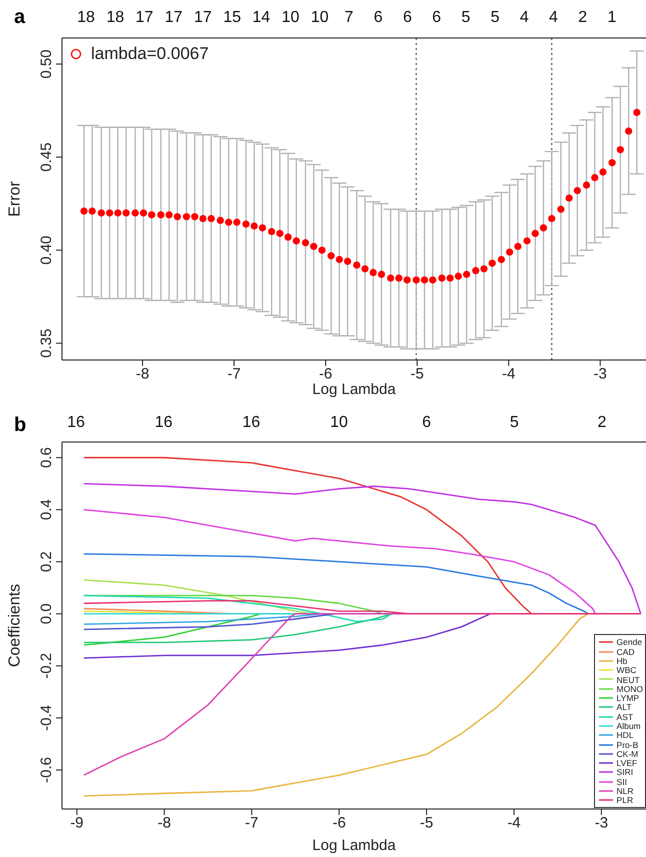 This screenshot has width=646, height=857. Describe the element at coordinates (46, 770) in the screenshot. I see `y-tick-label: -0.6` at that location.